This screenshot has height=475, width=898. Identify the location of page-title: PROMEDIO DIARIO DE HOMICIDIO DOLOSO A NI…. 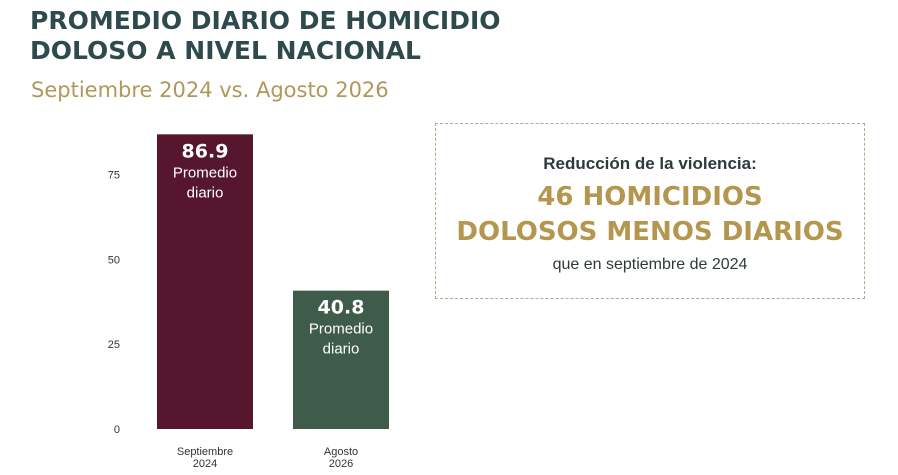
(265, 36).